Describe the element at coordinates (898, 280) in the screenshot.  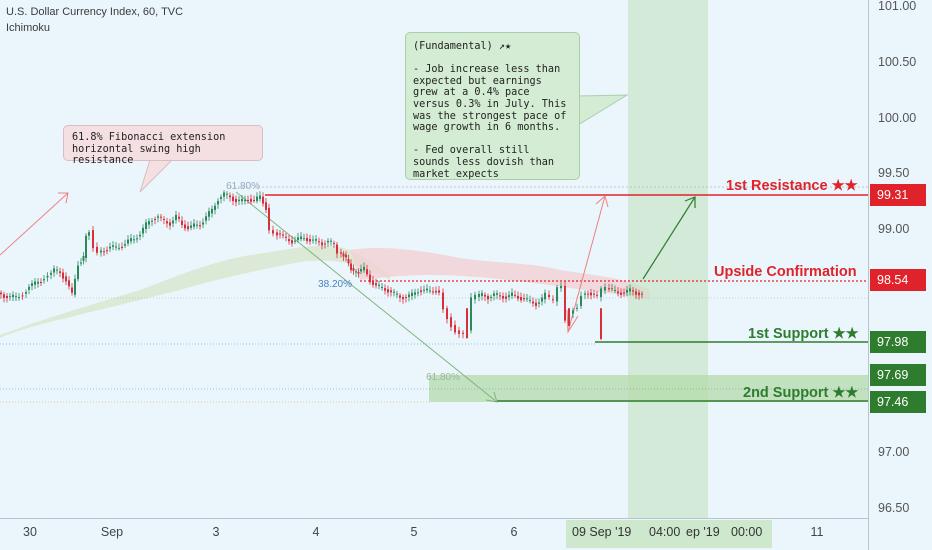
I see `upside-price-tag: 98.54` at that location.